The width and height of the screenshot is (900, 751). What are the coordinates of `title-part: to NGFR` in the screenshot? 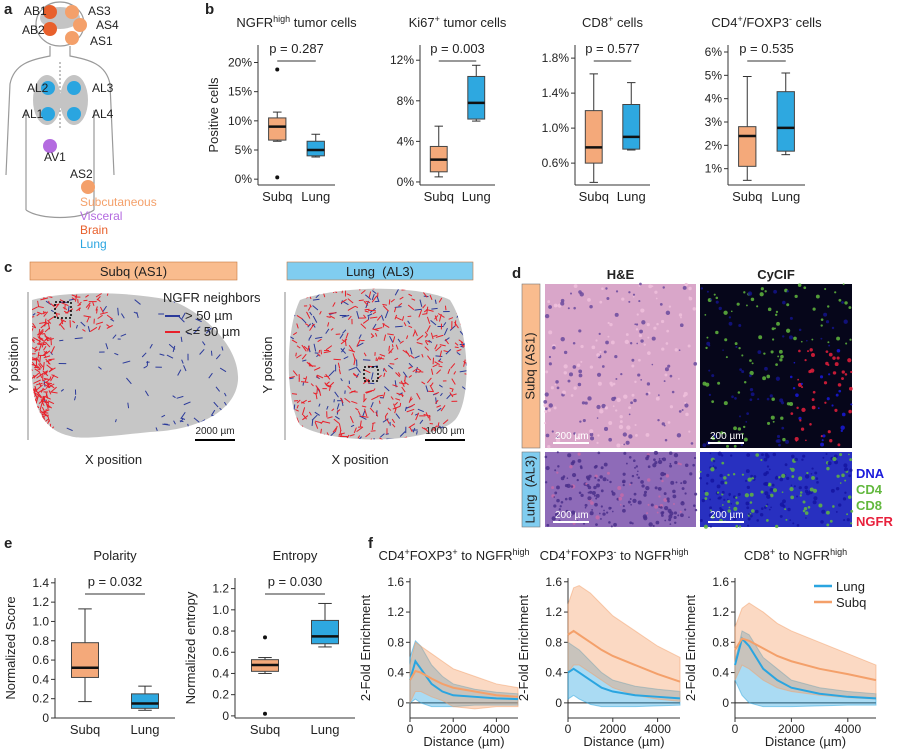 It's located at (802, 555).